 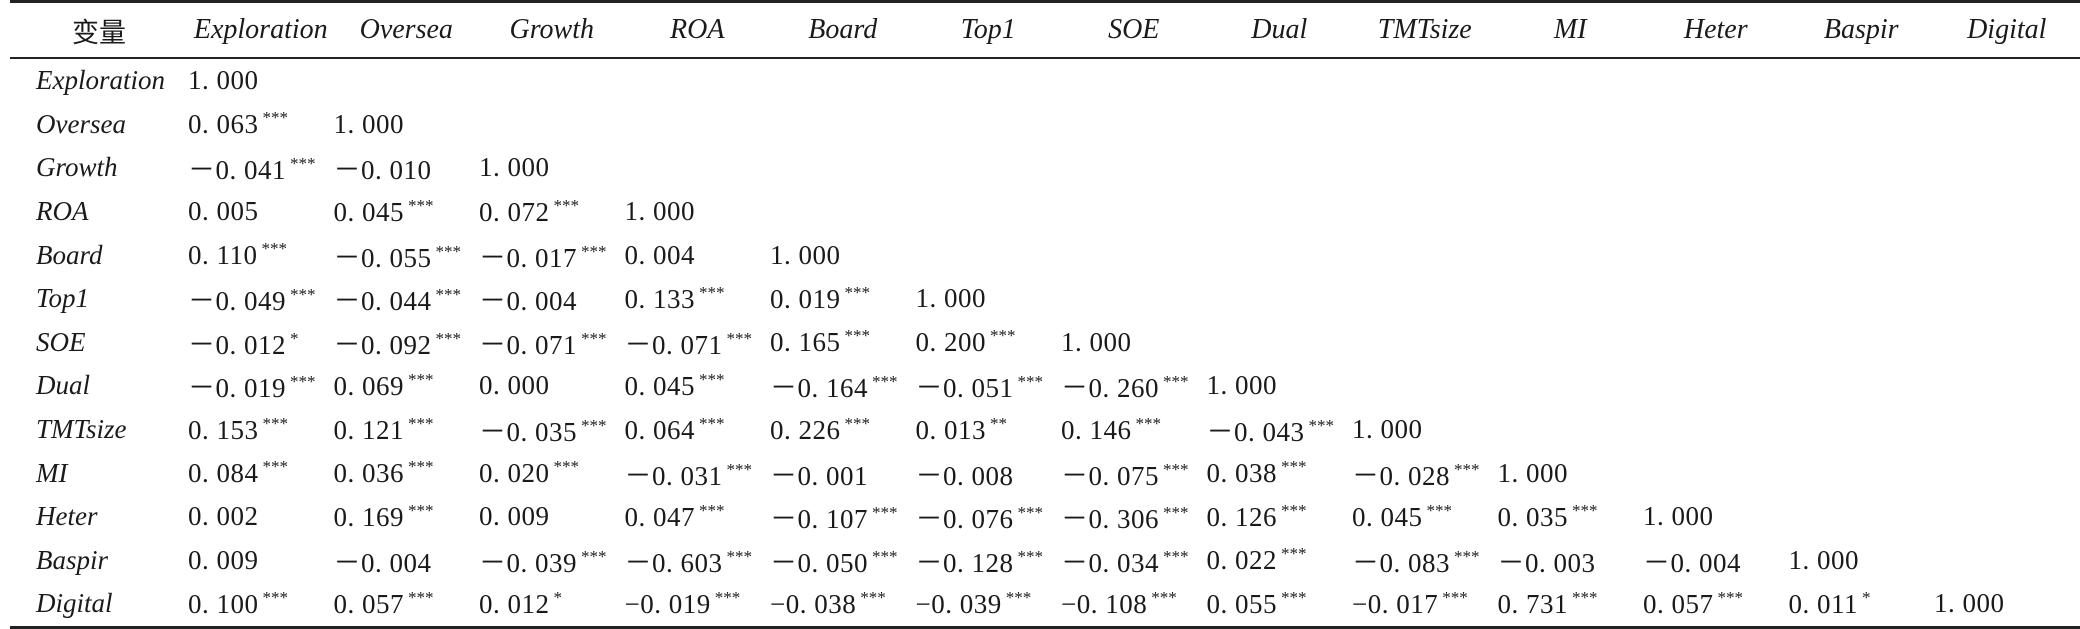 I want to click on cell-value: −0. 019, so click(x=667, y=603).